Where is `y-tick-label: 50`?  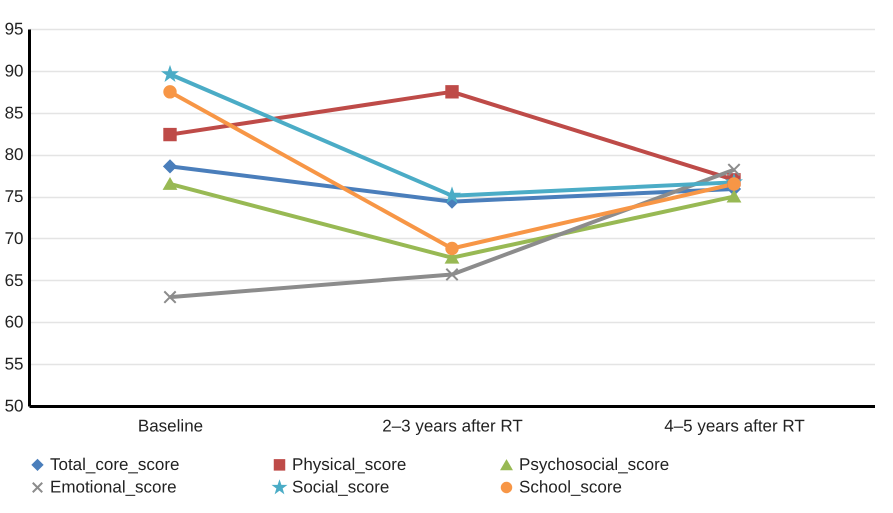
y-tick-label: 50 is located at coordinates (14, 406).